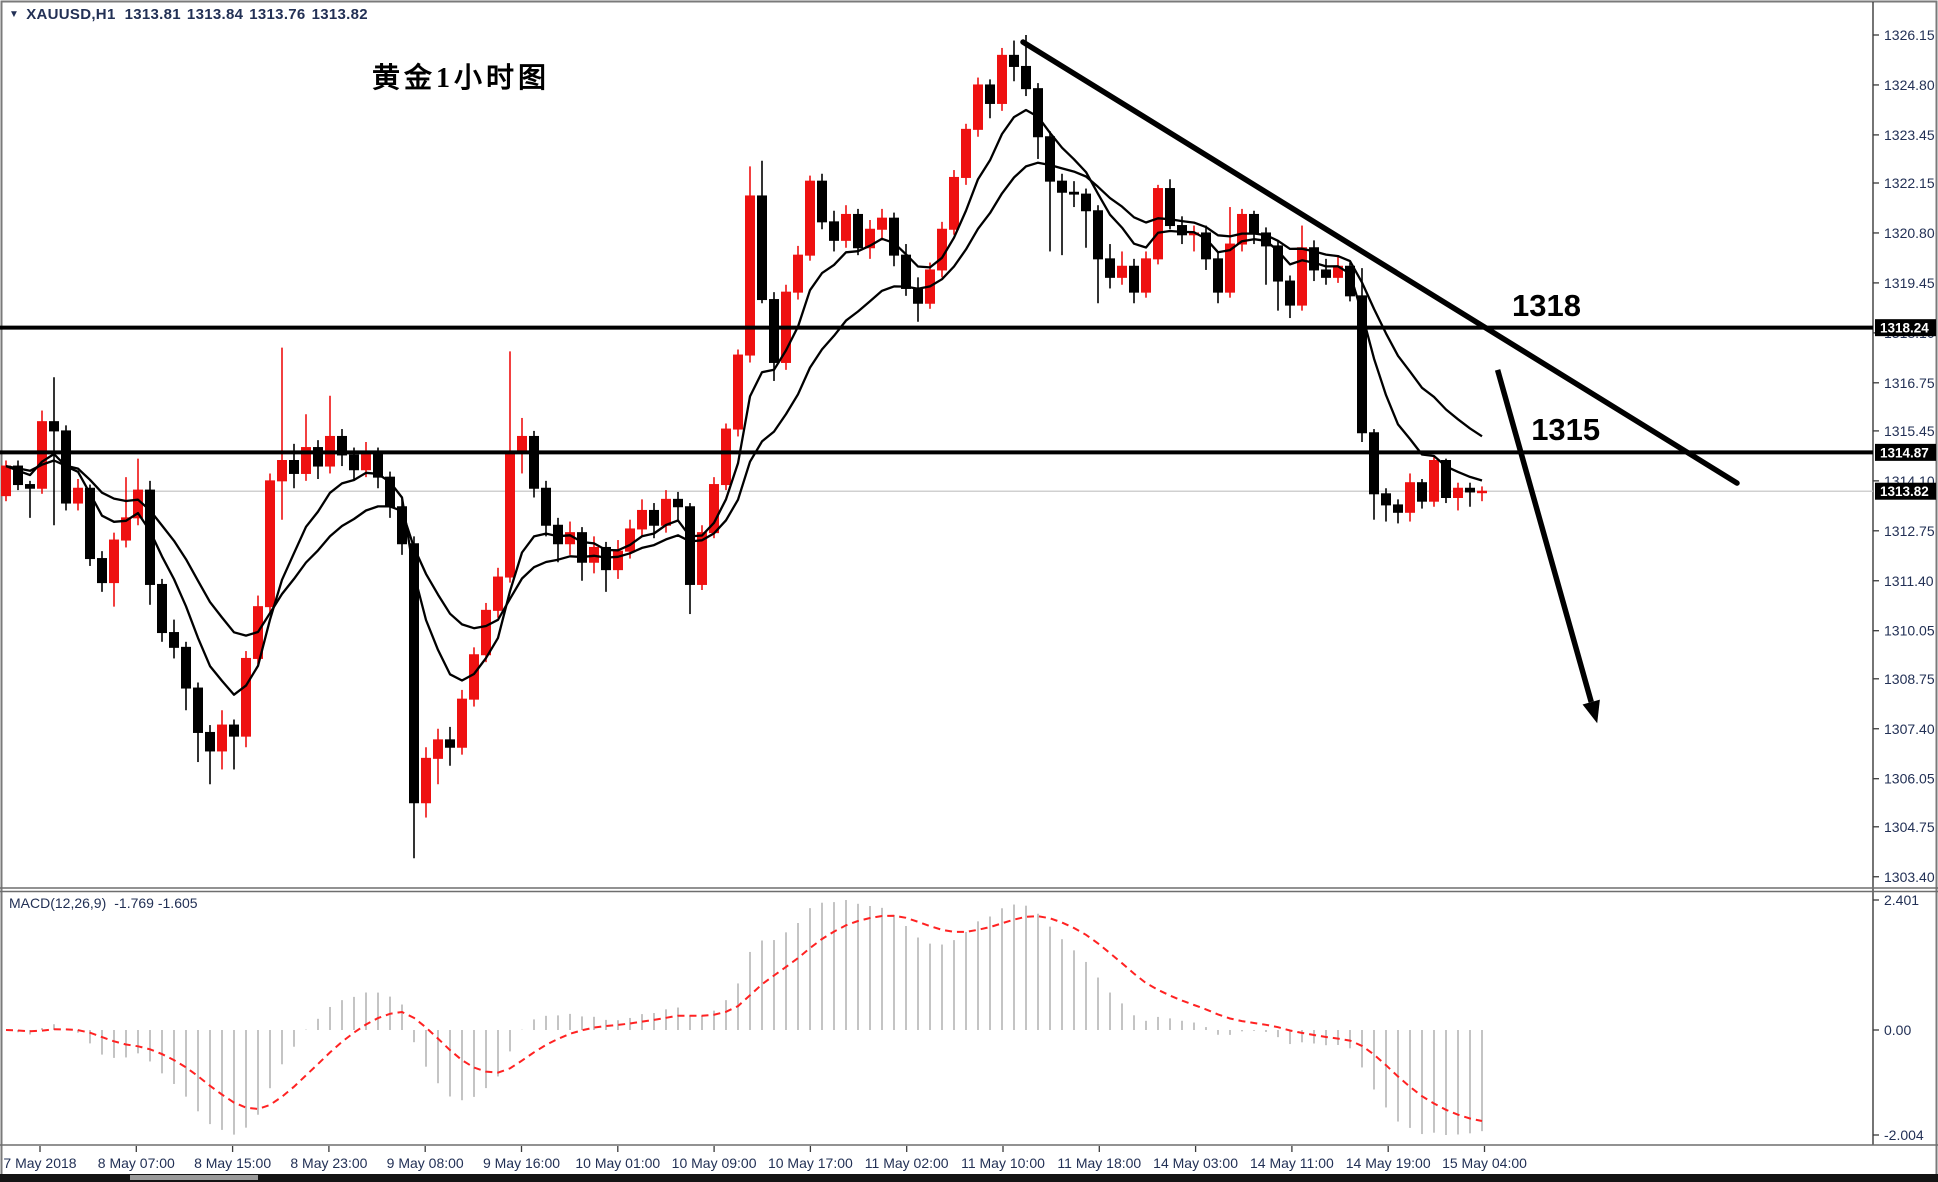 The height and width of the screenshot is (1182, 1938). Describe the element at coordinates (1909, 283) in the screenshot. I see `price-tick-label: 1319.45` at that location.